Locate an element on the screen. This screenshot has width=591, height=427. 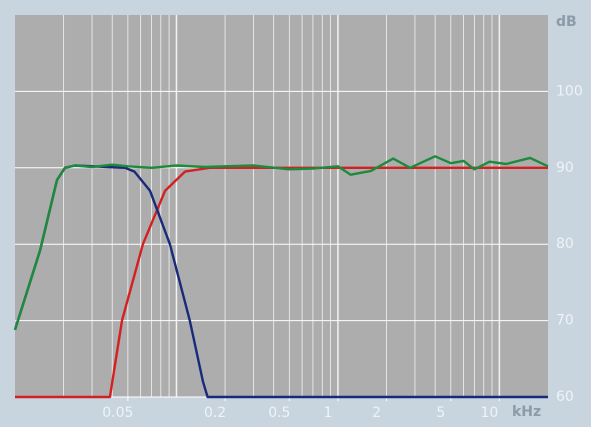
x-tick-label: 5 is located at coordinates (440, 413).